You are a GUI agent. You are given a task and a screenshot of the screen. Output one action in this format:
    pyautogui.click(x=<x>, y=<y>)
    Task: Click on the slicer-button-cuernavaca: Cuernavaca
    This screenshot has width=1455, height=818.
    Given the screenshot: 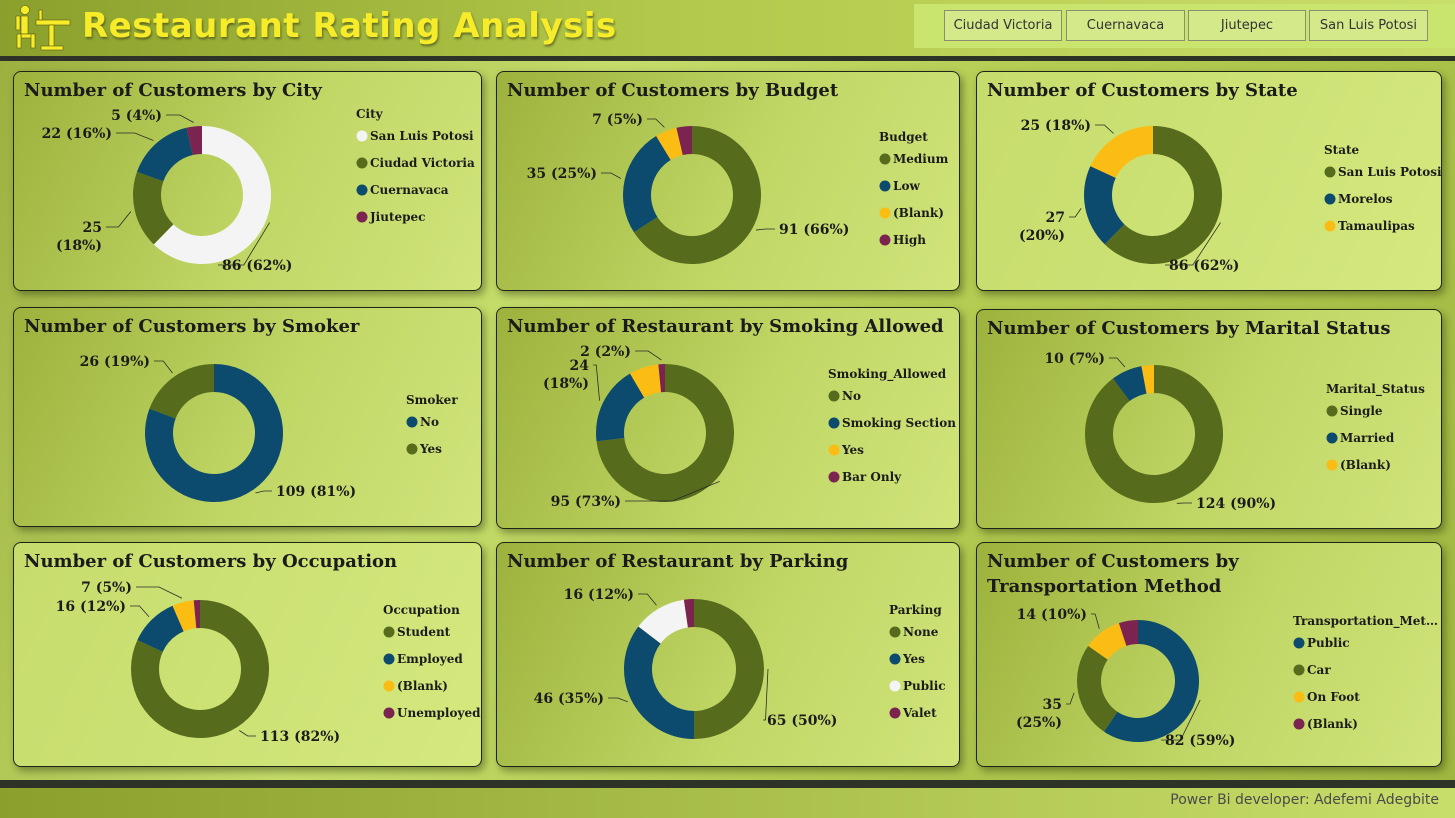 What is the action you would take?
    pyautogui.click(x=1125, y=25)
    